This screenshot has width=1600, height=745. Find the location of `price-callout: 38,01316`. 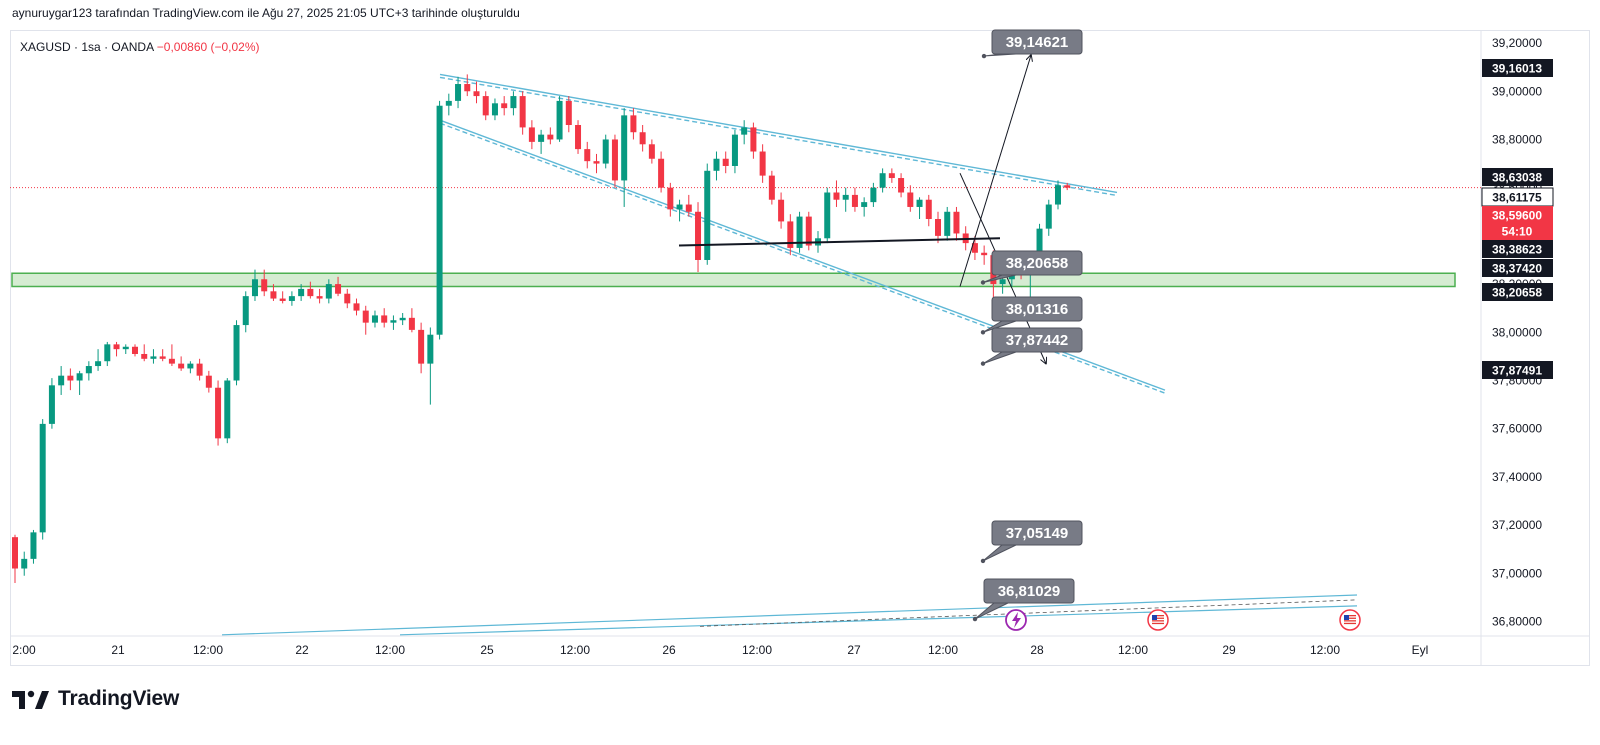

price-callout: 38,01316 is located at coordinates (1031, 315).